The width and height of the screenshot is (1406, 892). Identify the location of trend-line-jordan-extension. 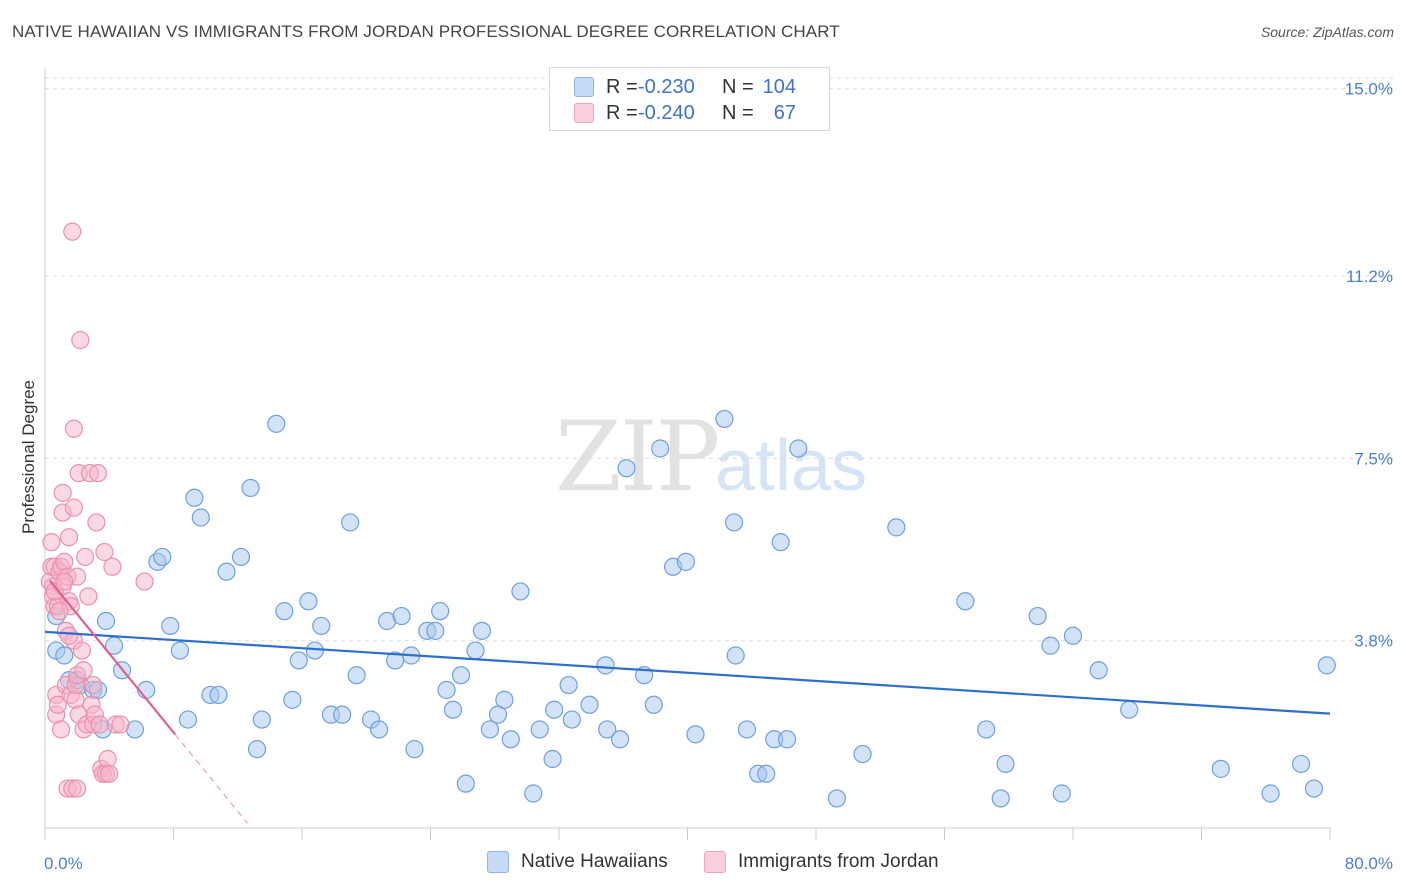
(211, 778).